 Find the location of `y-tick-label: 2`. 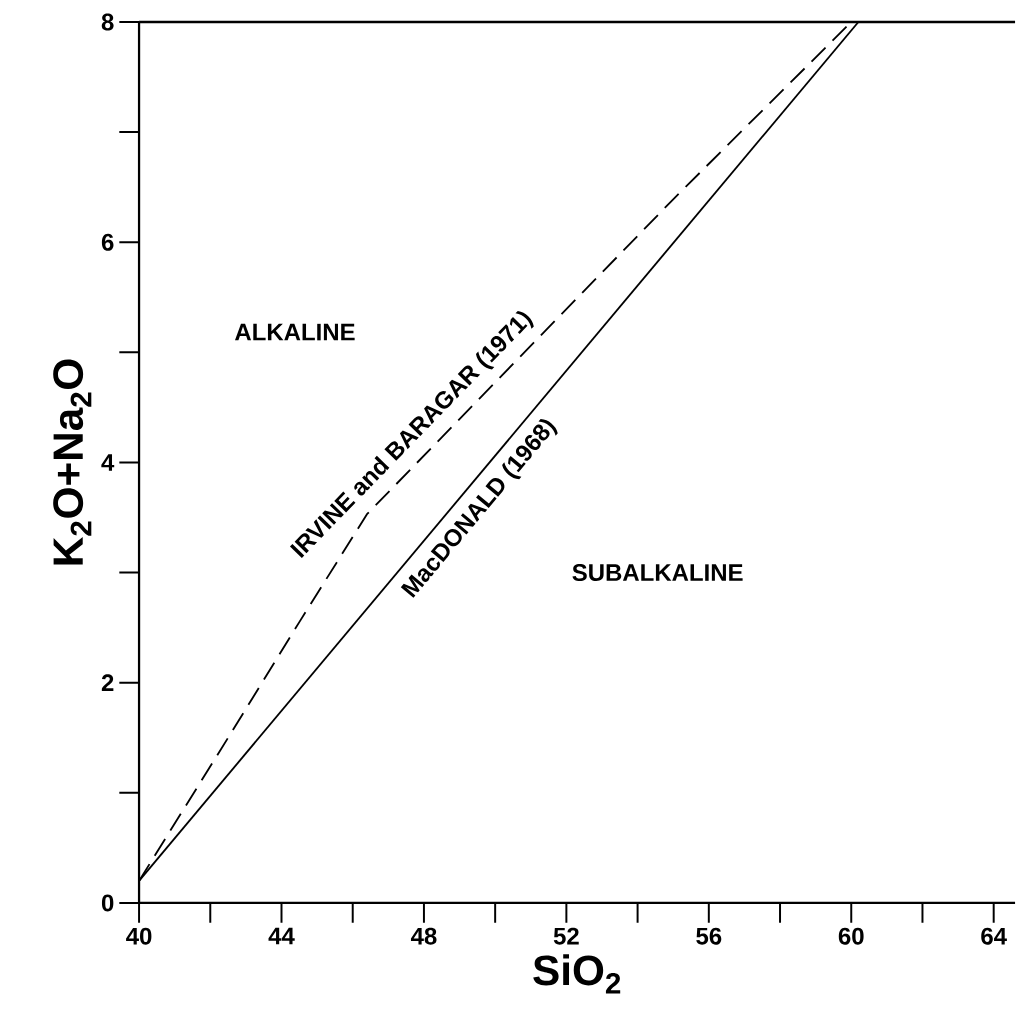

y-tick-label: 2 is located at coordinates (107, 683).